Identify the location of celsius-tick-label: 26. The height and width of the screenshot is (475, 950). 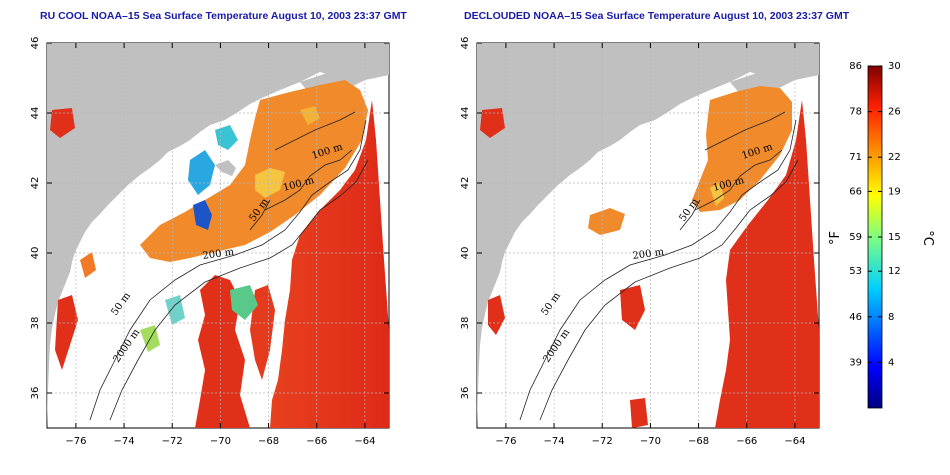
(894, 112).